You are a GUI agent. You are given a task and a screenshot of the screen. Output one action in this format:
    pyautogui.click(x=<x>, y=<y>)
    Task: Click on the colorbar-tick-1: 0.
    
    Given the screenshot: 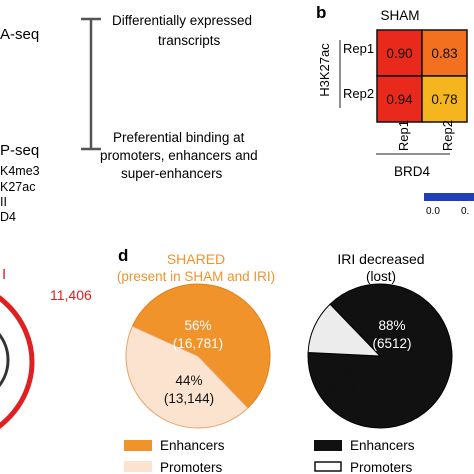 What is the action you would take?
    pyautogui.click(x=465, y=211)
    